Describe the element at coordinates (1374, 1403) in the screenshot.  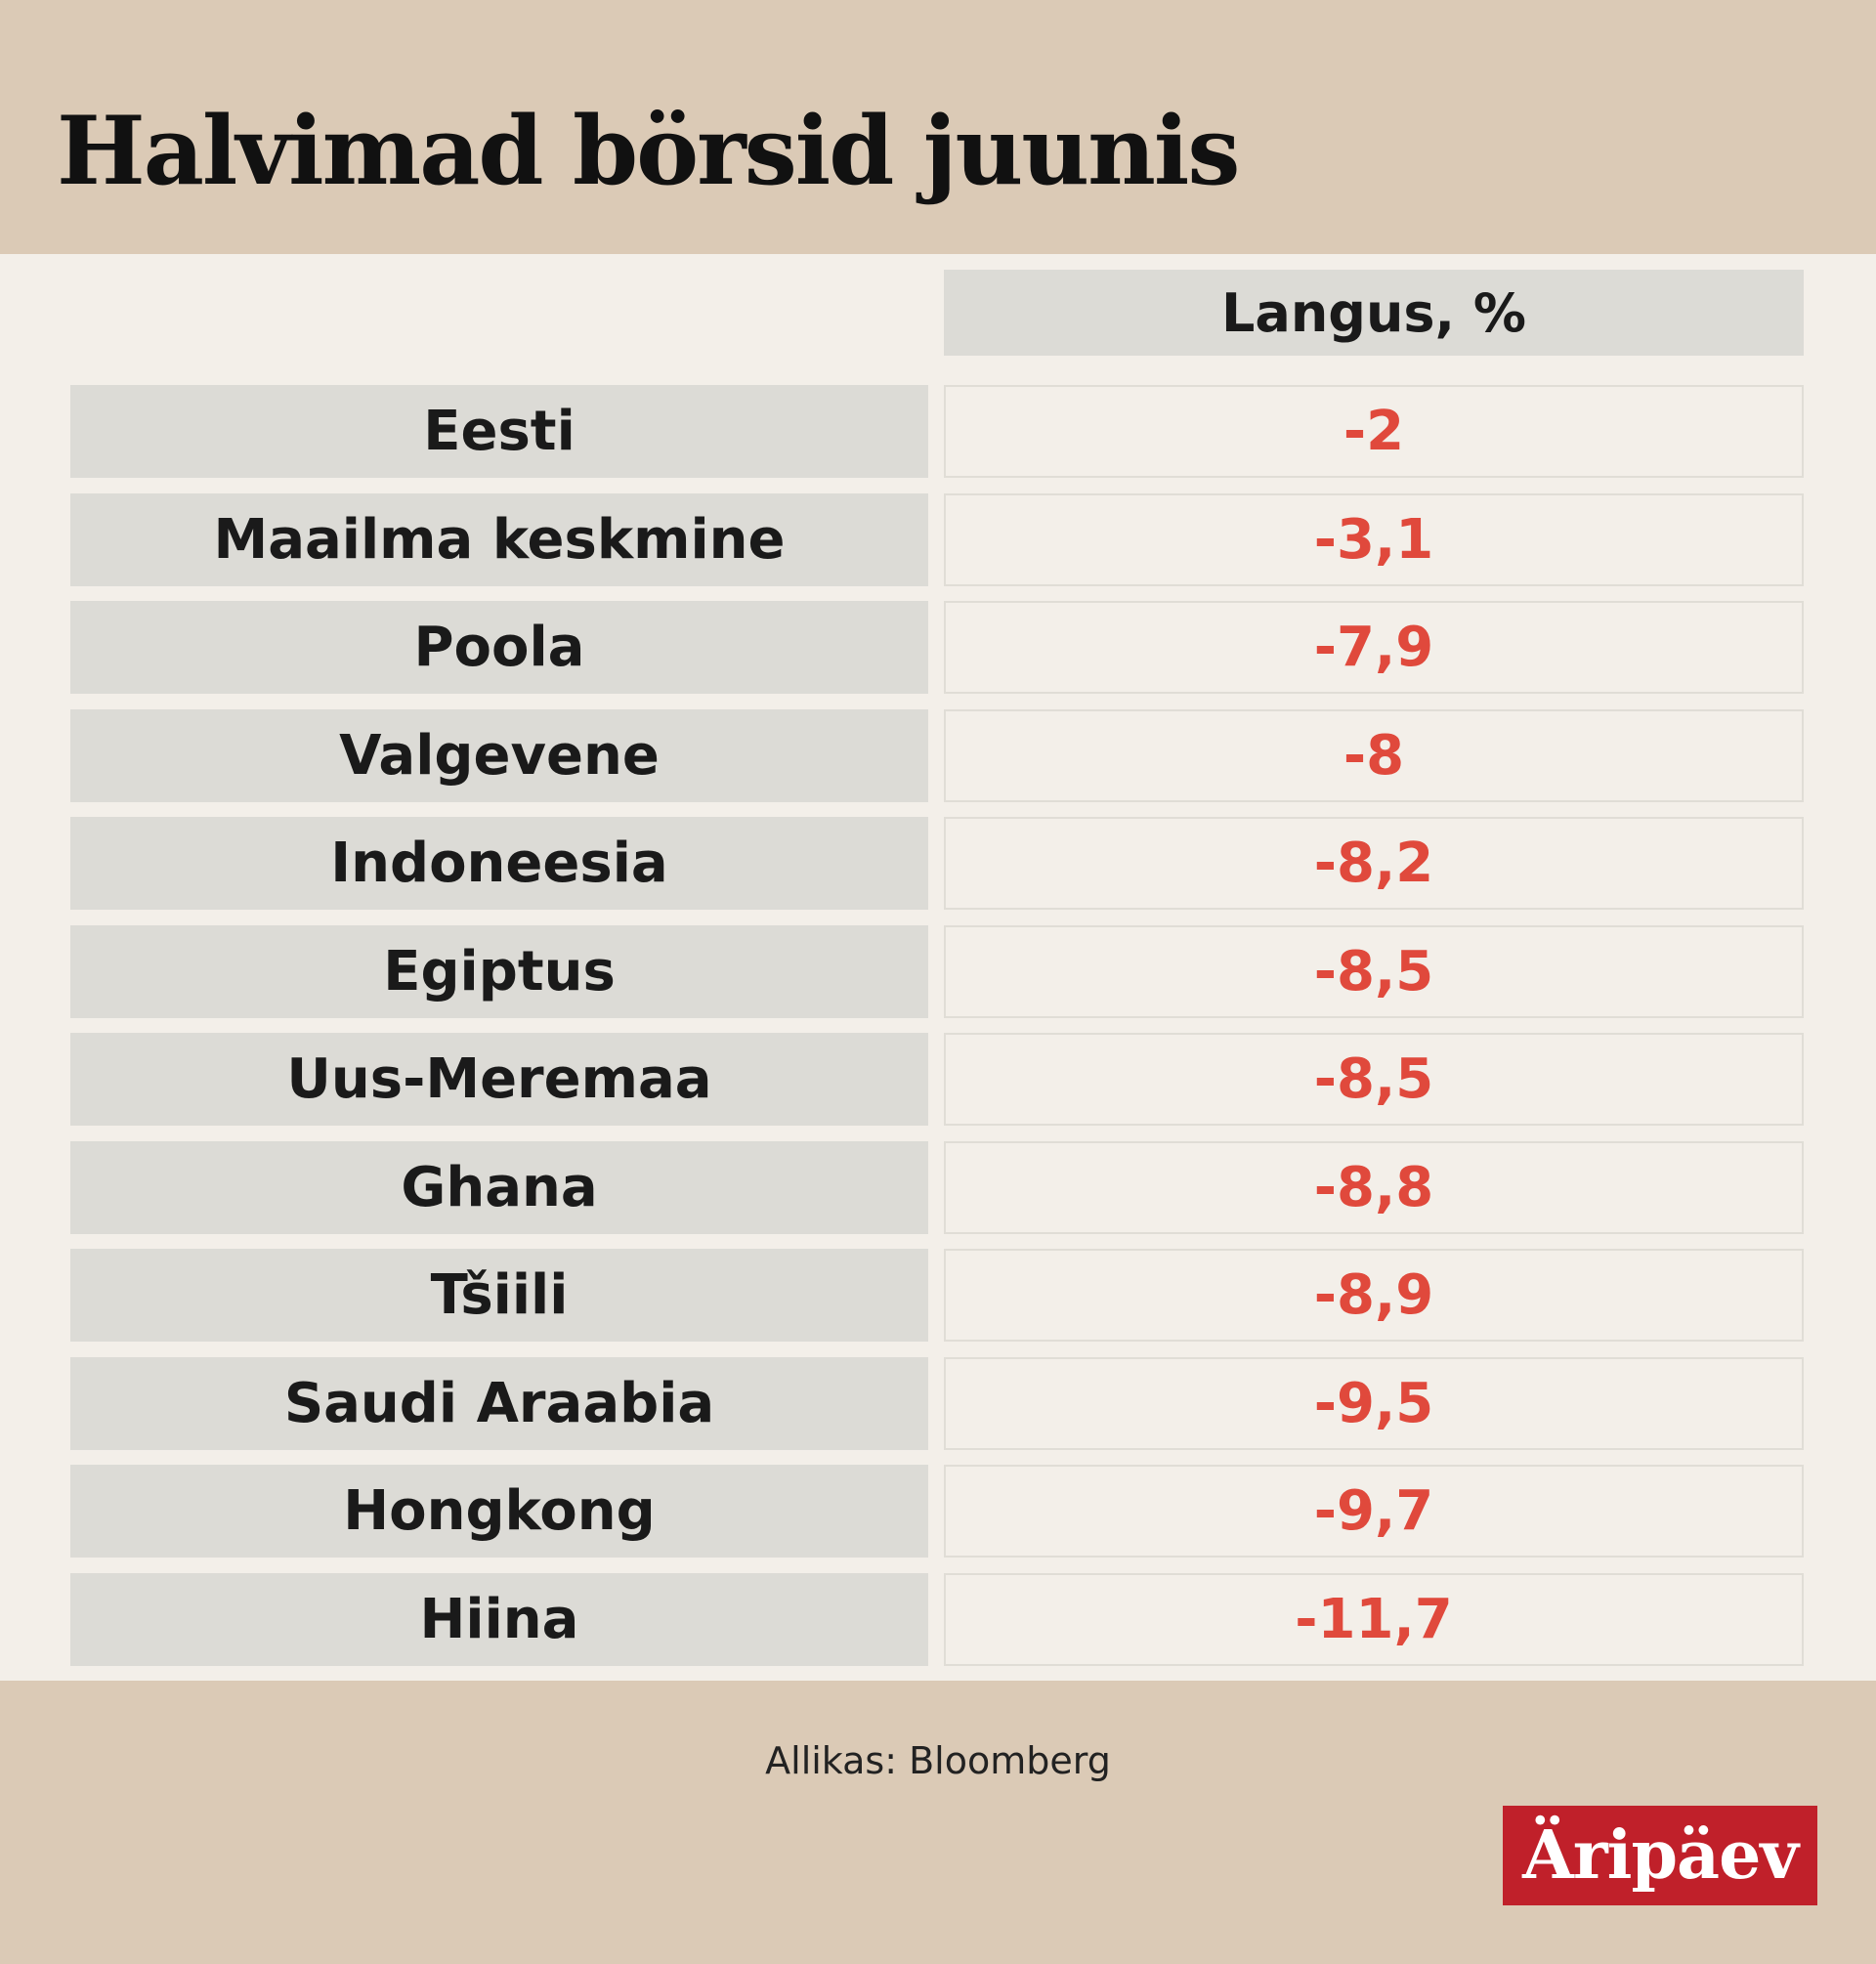
I see `row-value: -9,5` at that location.